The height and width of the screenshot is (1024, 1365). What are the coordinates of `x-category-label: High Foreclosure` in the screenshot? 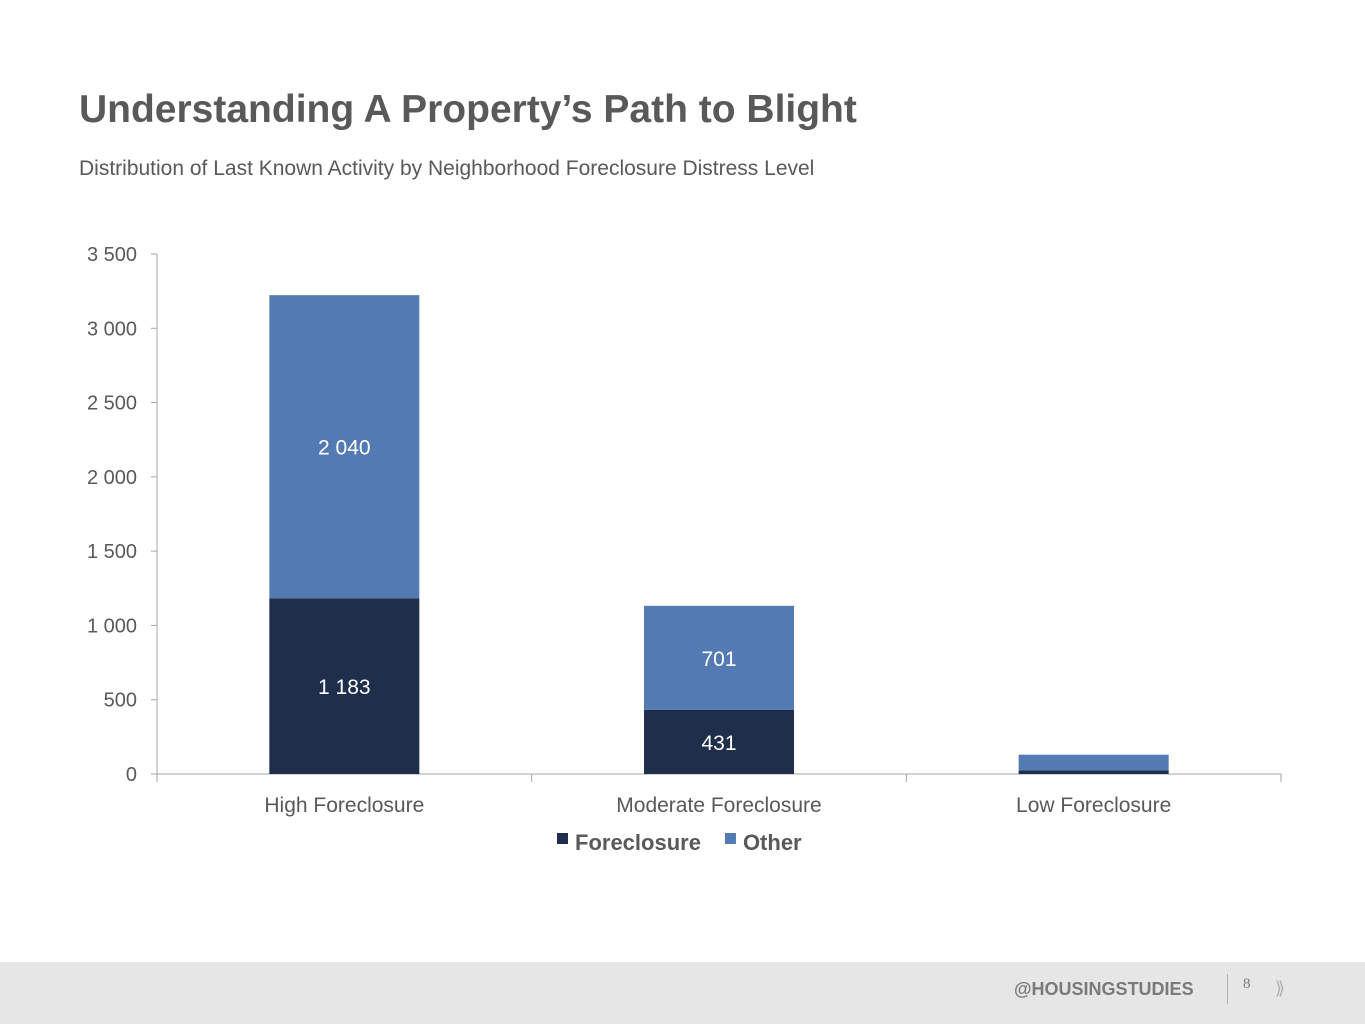 It's located at (344, 805).